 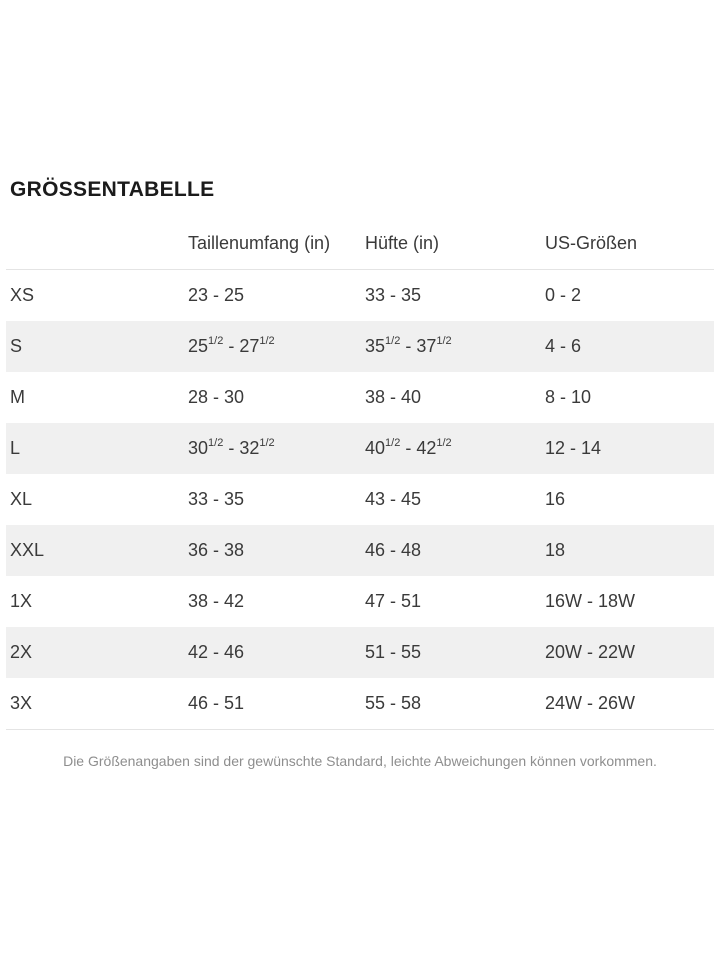 What do you see at coordinates (590, 652) in the screenshot?
I see `us-size-cell: 20W - 22W` at bounding box center [590, 652].